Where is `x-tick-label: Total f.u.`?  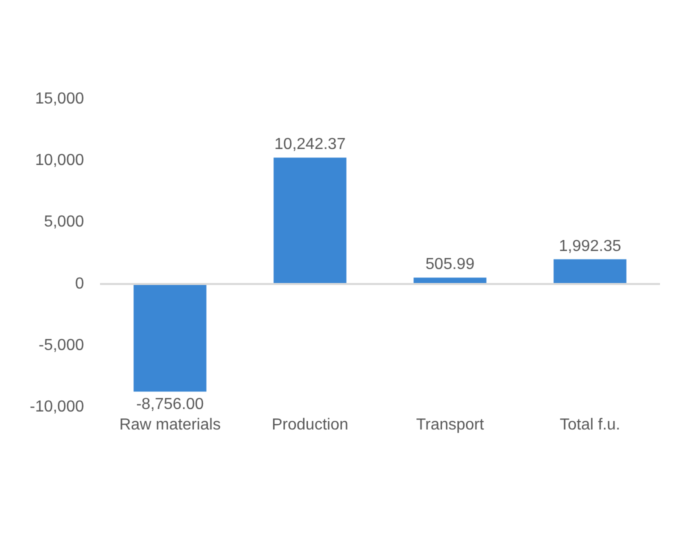
x-tick-label: Total f.u. is located at coordinates (590, 425).